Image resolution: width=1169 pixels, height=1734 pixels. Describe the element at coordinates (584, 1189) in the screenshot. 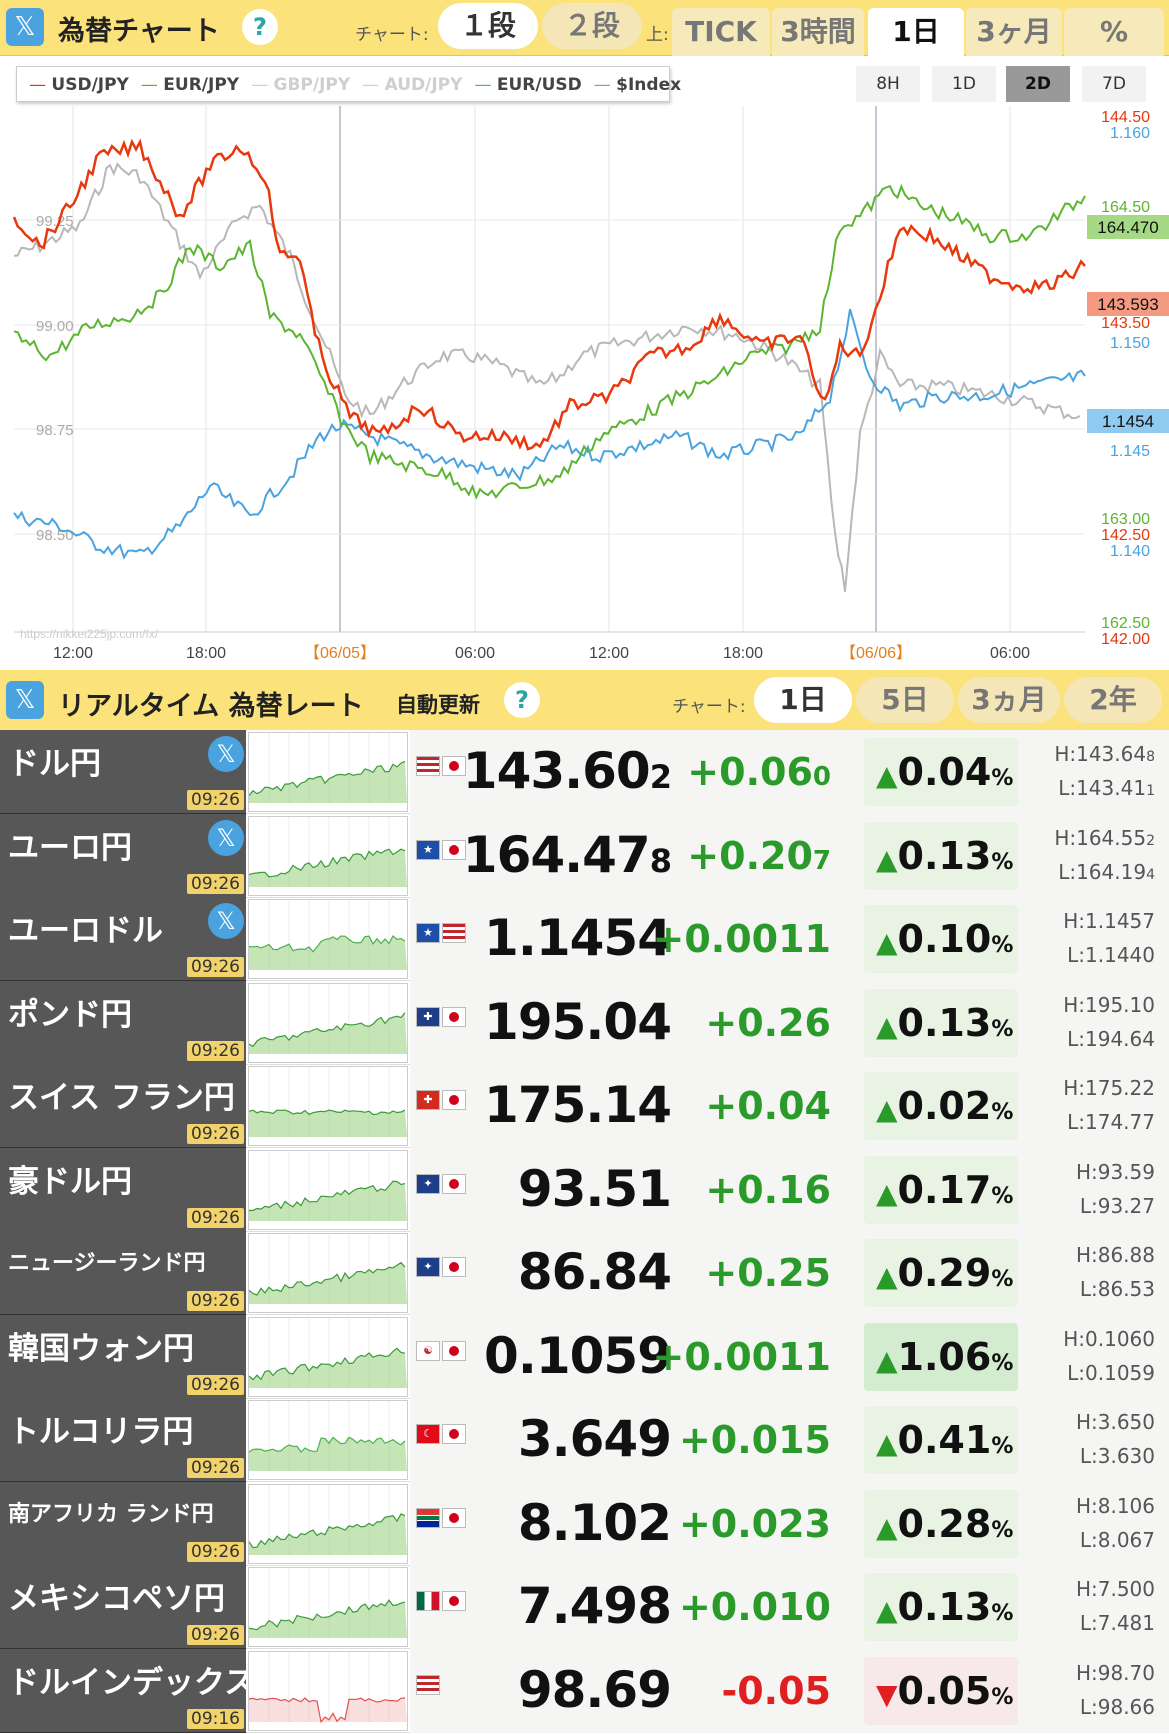

I see `rate-row: 豪ドル円 09:26 ✦ 93.51 +0.16 ▲0.17% H:93.59 L:93.27` at that location.